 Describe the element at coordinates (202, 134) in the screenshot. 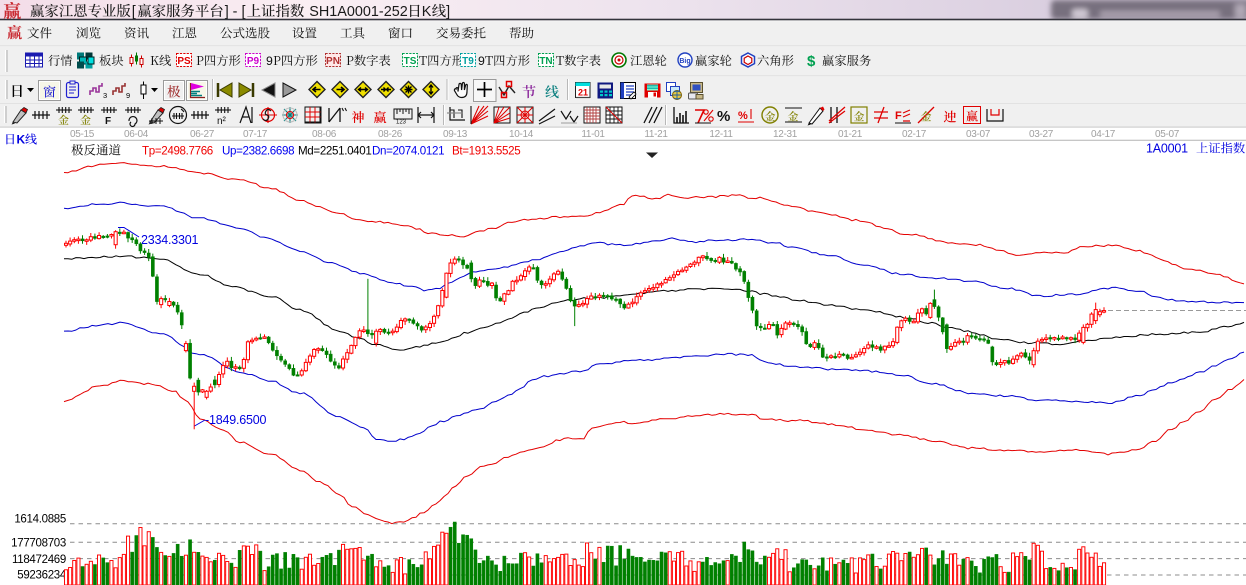

I see `svg-text: 06-27` at that location.